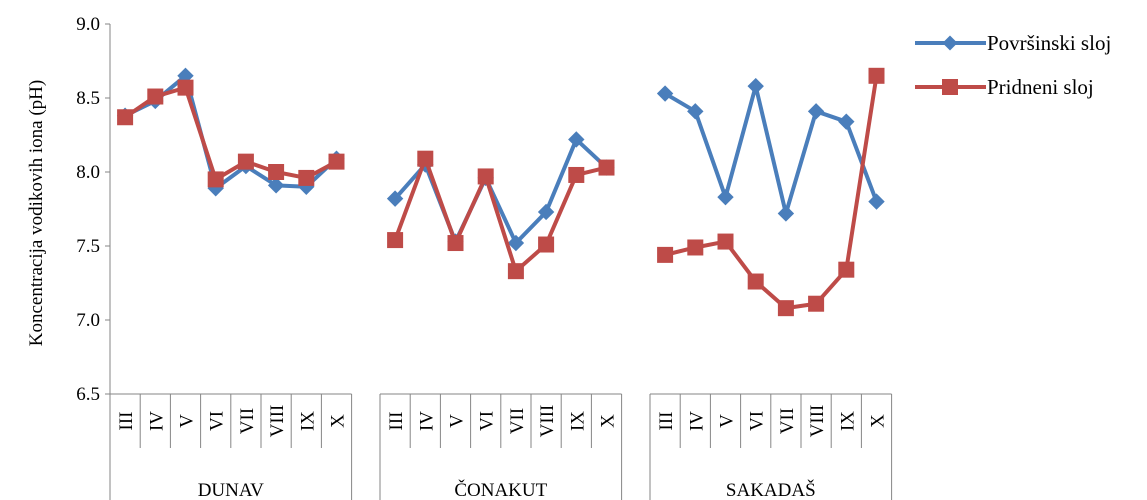 This screenshot has width=1147, height=500. What do you see at coordinates (771, 489) in the screenshot?
I see `group-label: SAKADAŠ` at bounding box center [771, 489].